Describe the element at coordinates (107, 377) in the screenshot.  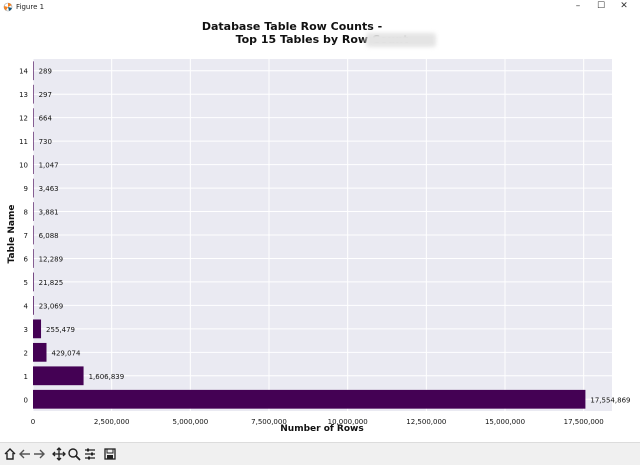
I see `bar-value-label: 1,606,839` at that location.